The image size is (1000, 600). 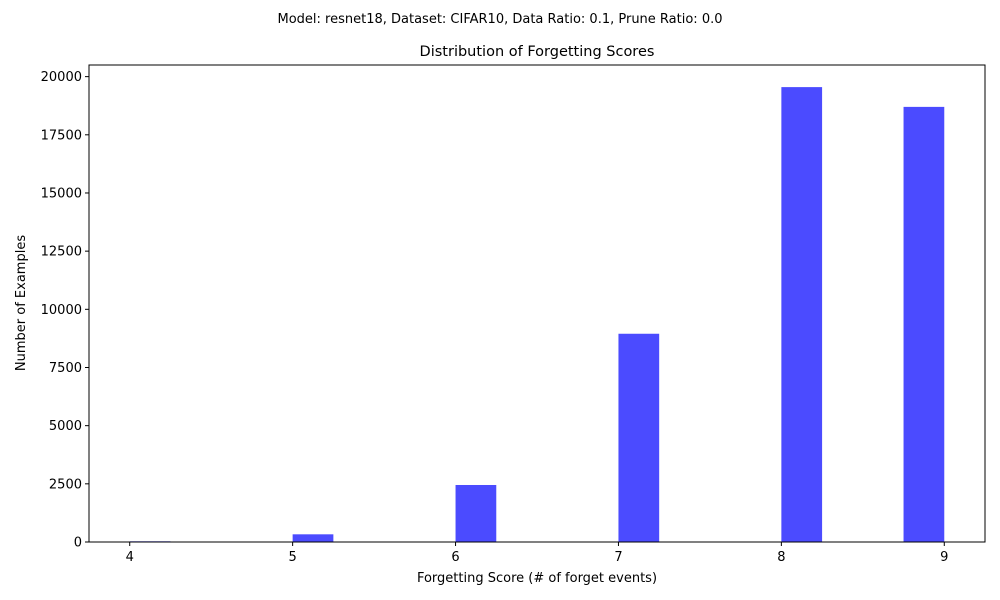 What do you see at coordinates (61, 252) in the screenshot?
I see `y-tick-label-5: 12500` at bounding box center [61, 252].